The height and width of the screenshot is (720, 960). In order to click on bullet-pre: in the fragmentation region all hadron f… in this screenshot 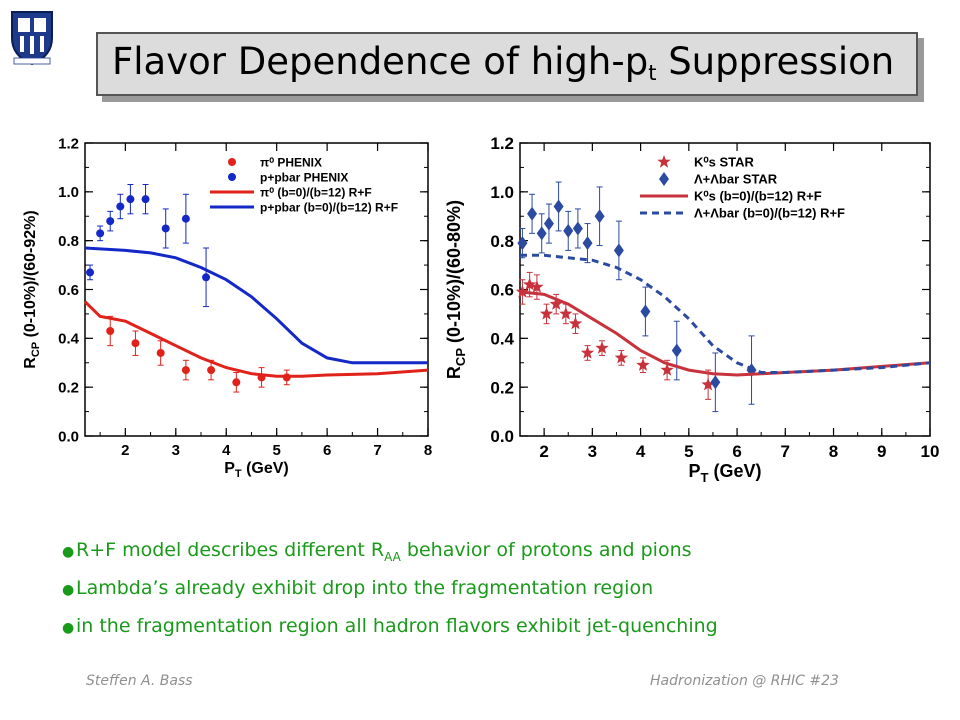, I will do `click(397, 626)`.